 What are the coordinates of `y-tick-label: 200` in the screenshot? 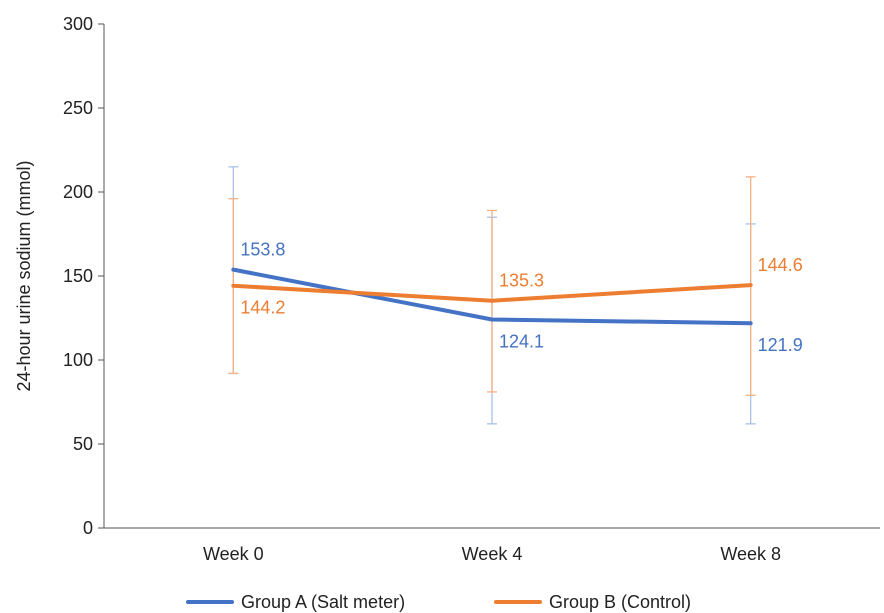 It's located at (78, 192).